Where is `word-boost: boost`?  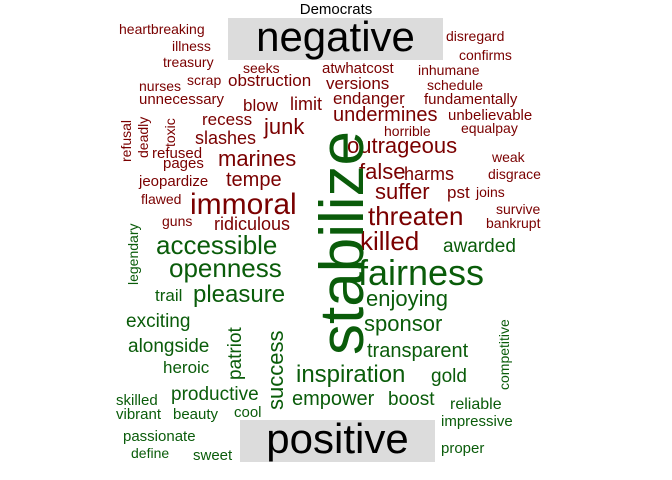
word-boost: boost is located at coordinates (411, 399).